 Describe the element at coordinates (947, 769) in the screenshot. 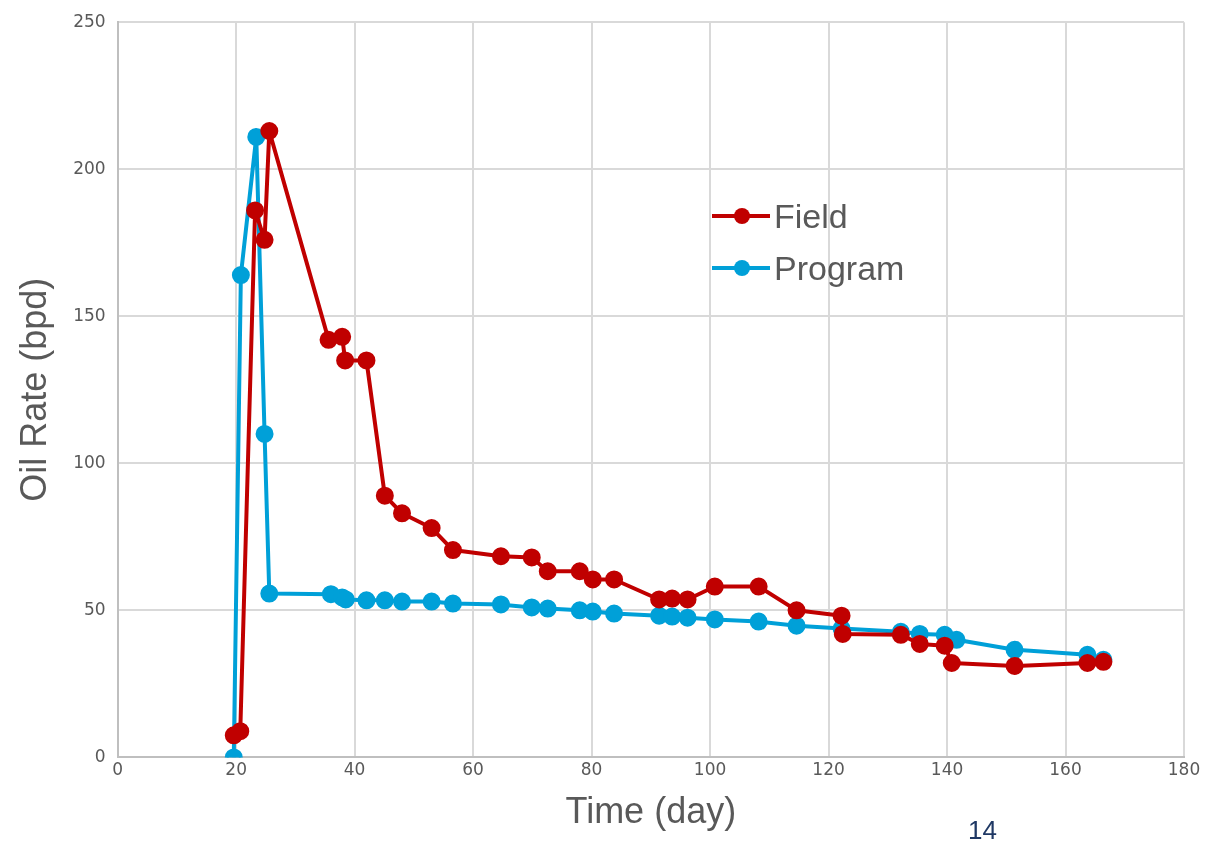

I see `x-tick-label: 140` at that location.